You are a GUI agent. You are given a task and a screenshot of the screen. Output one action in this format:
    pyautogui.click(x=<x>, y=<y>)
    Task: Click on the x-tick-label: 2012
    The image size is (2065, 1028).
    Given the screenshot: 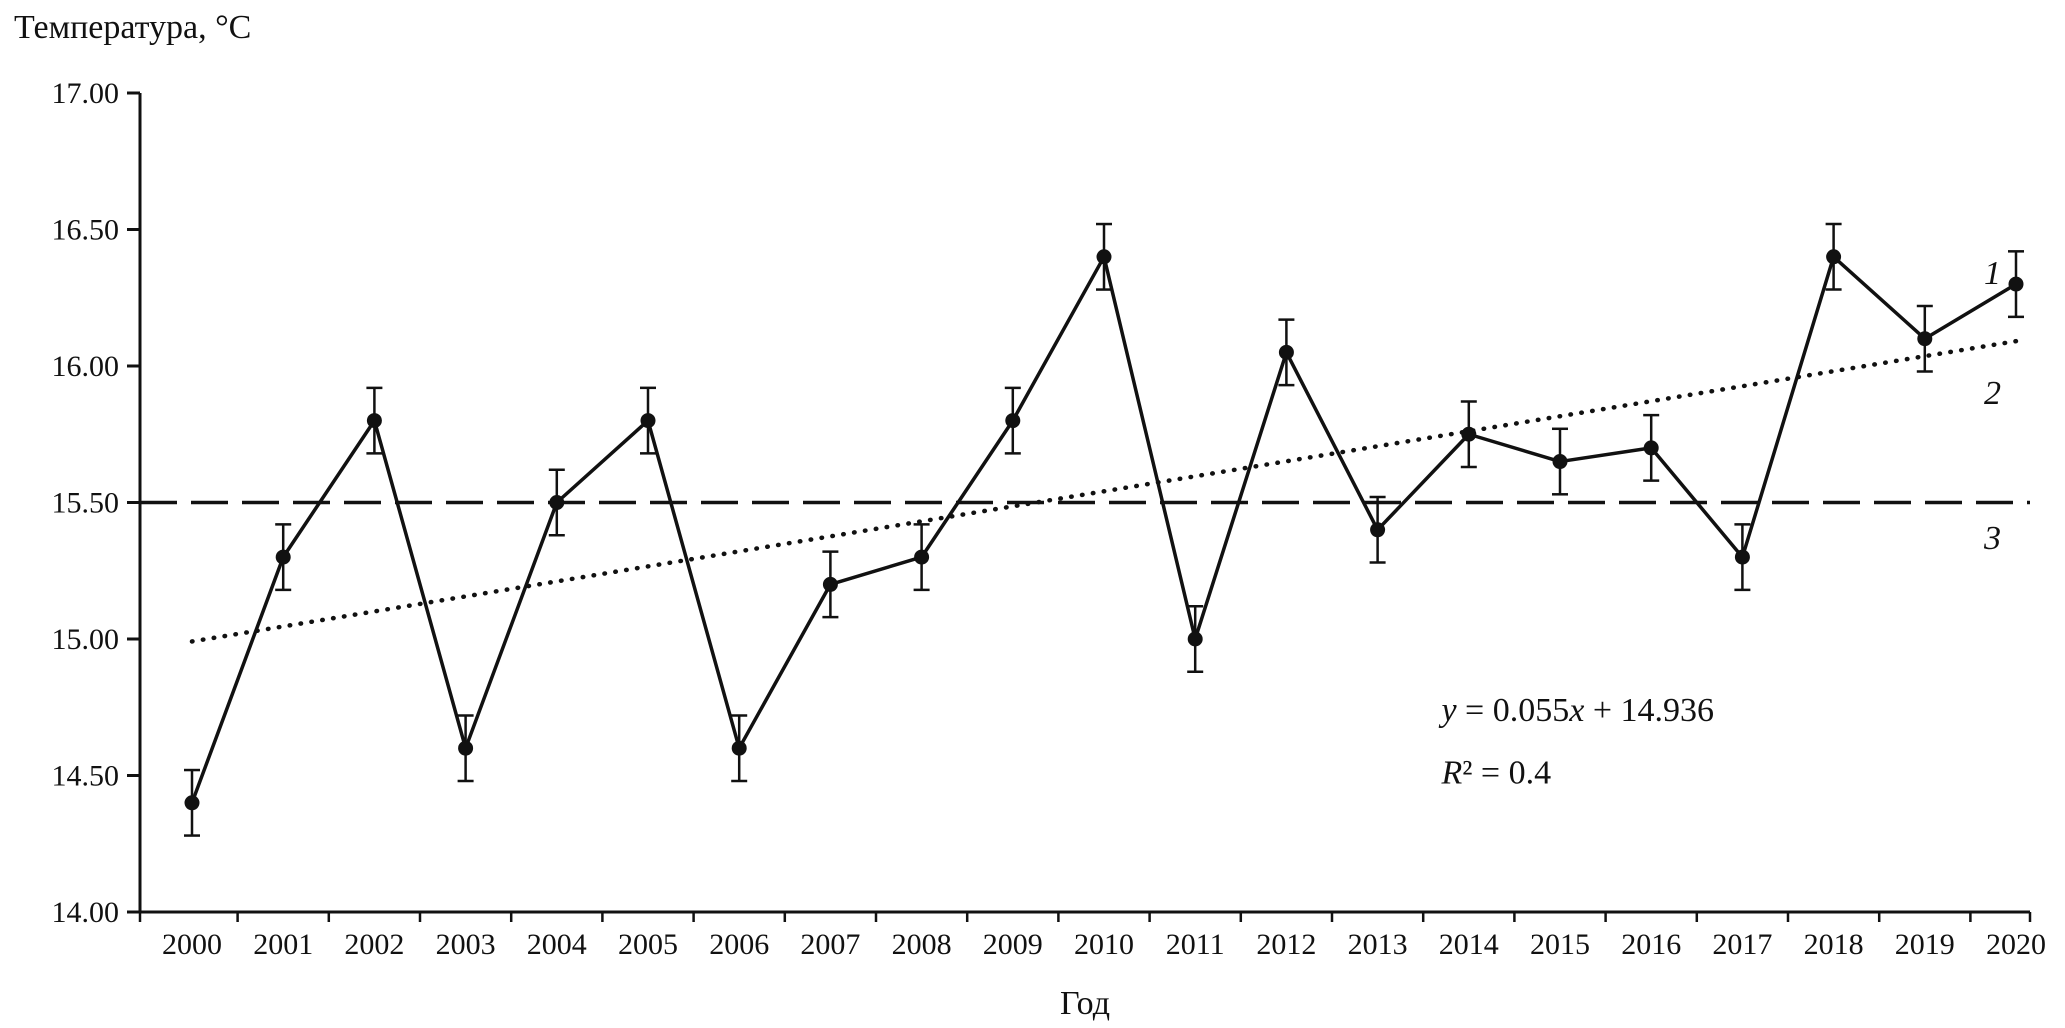 What is the action you would take?
    pyautogui.click(x=1286, y=944)
    